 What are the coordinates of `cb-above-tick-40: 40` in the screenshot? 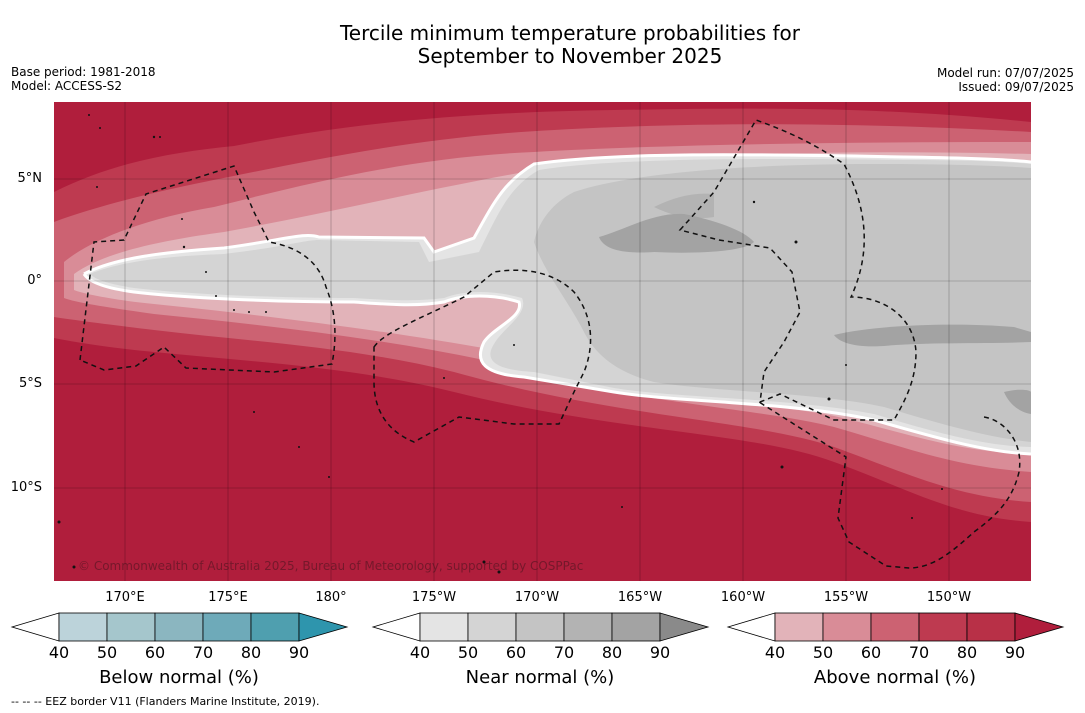 It's located at (775, 652).